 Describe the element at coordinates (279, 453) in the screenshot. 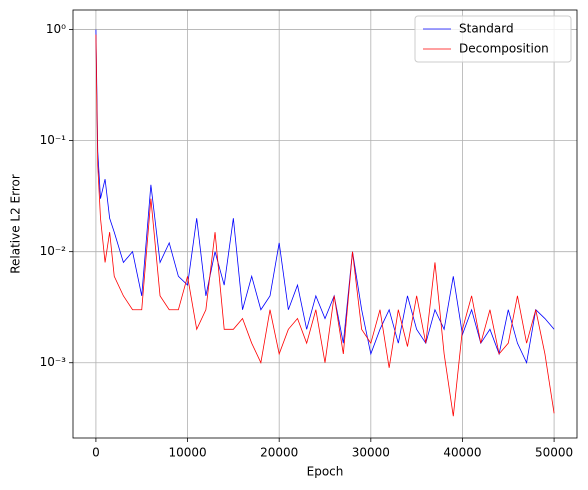

I see `x-tick-label: 20000` at that location.